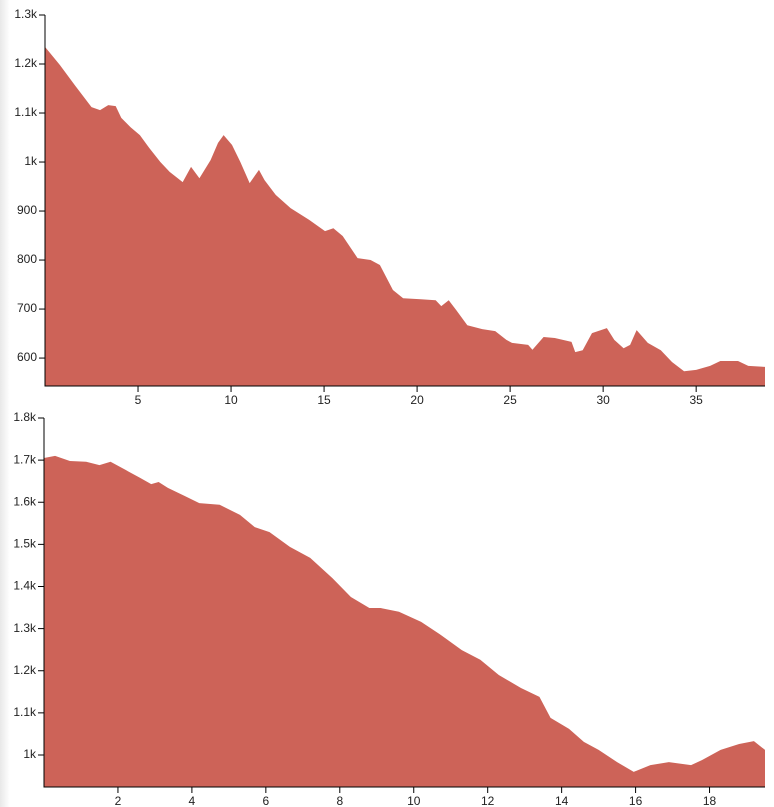 This screenshot has height=807, width=774. Describe the element at coordinates (710, 800) in the screenshot. I see `x-tick-label: 18` at that location.